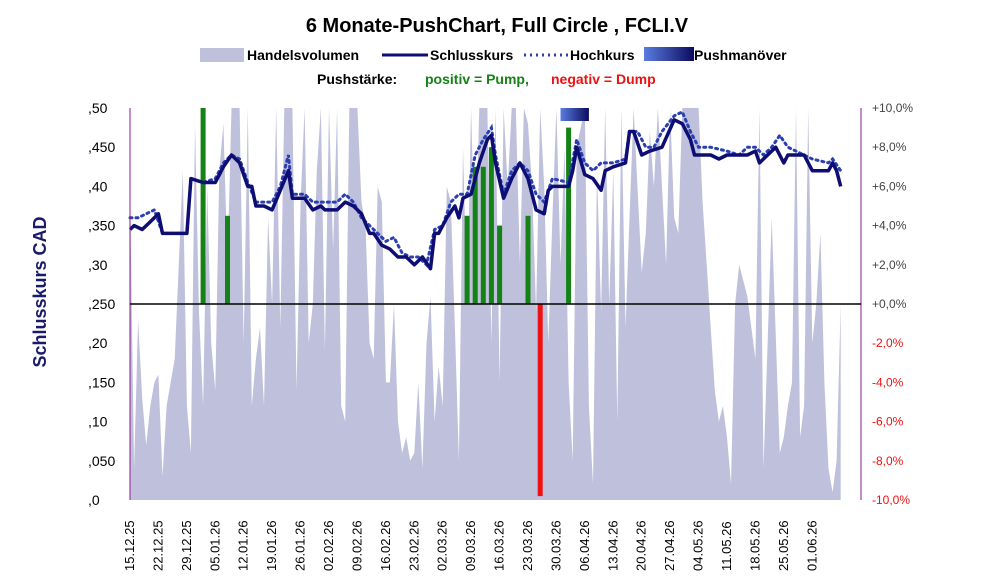  What do you see at coordinates (698, 545) in the screenshot?
I see `x-tick-label: 04.05.26` at bounding box center [698, 545].